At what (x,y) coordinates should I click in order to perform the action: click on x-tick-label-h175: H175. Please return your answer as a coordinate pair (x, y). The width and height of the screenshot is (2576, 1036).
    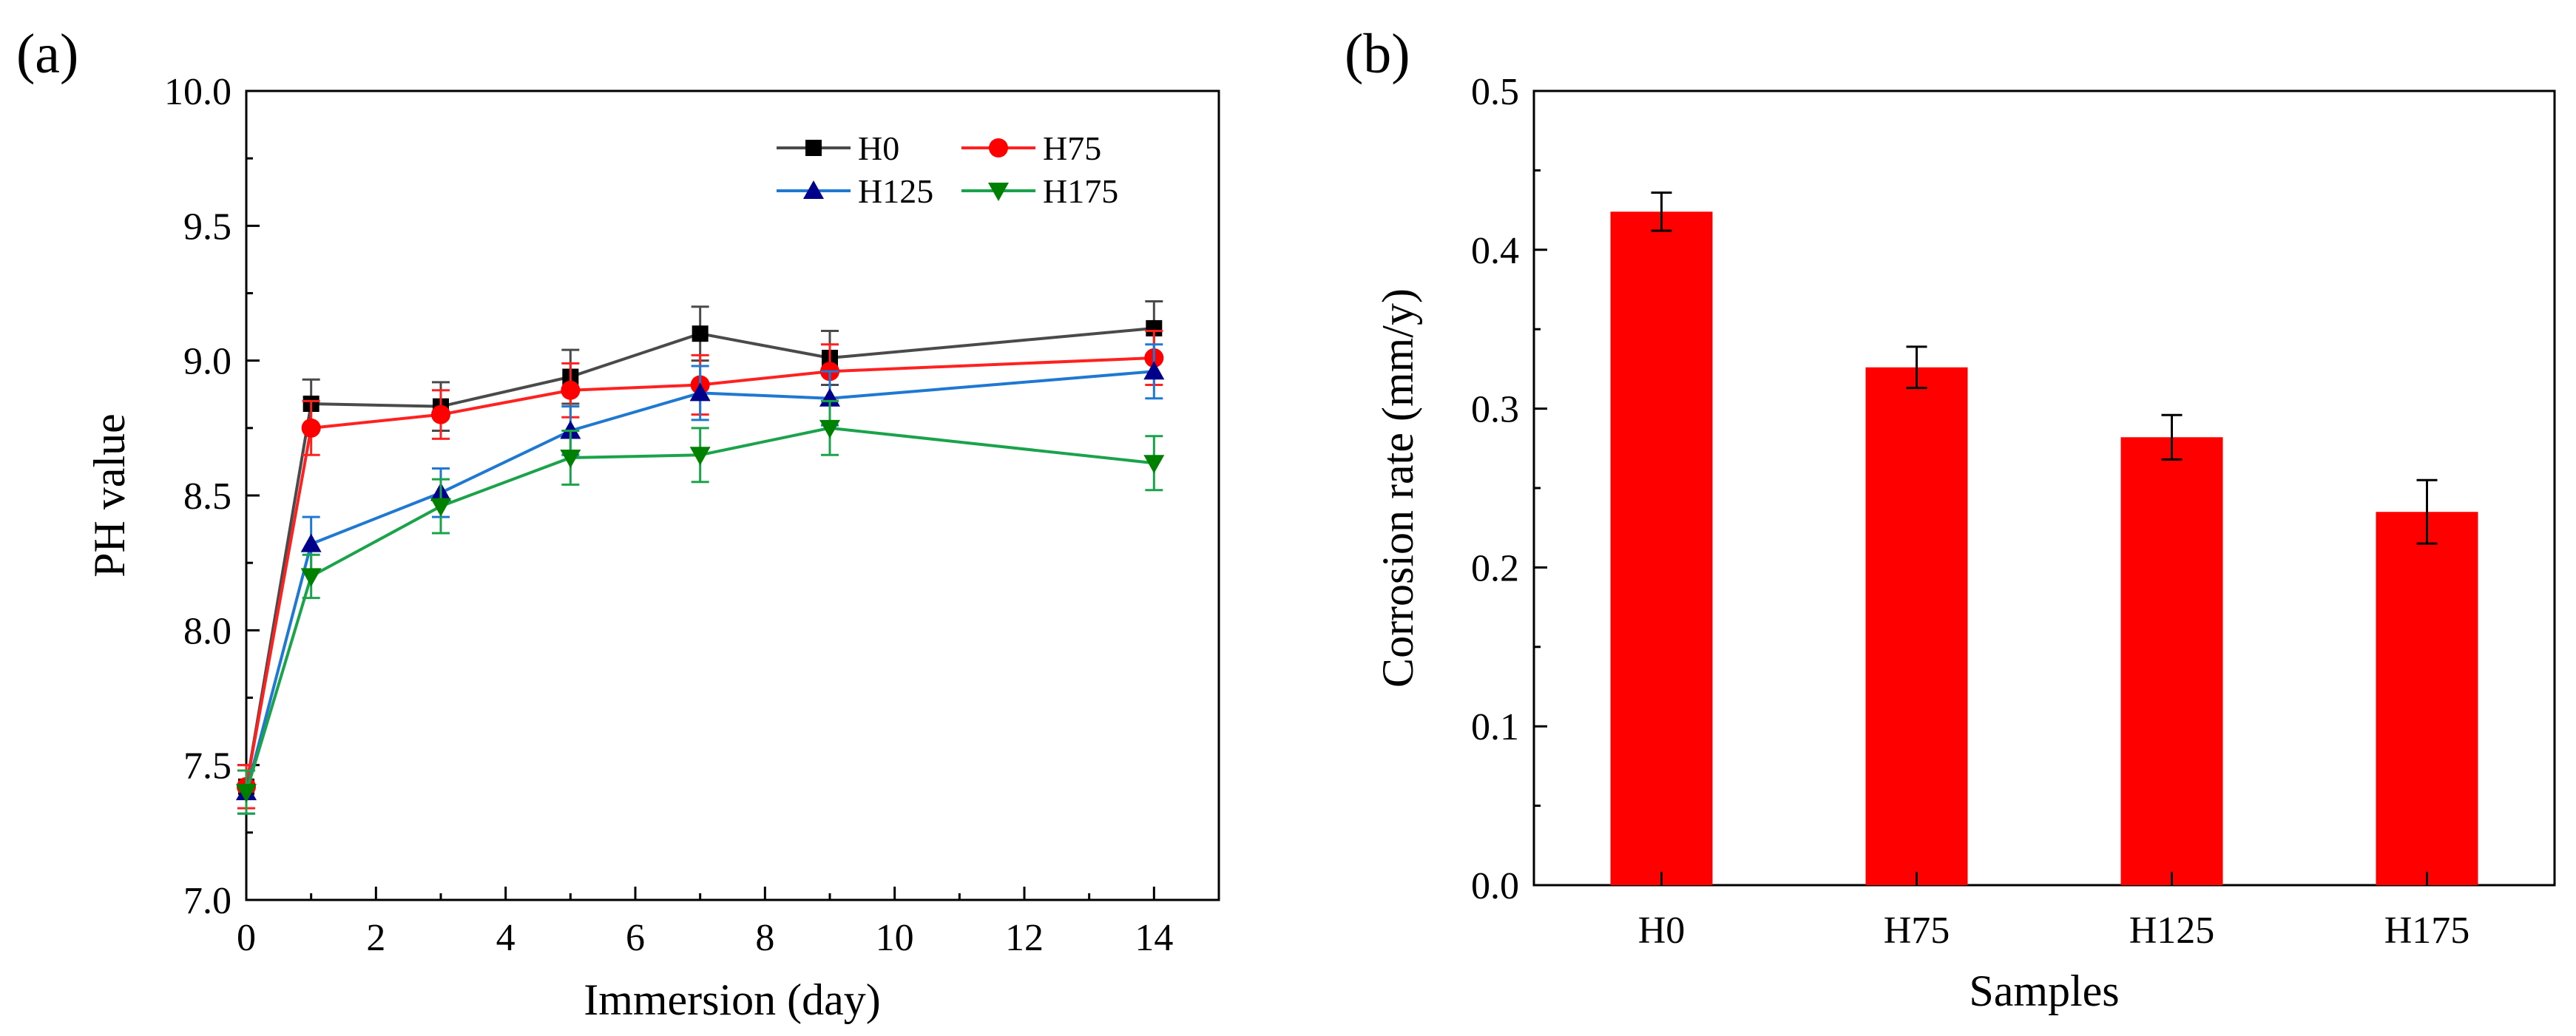
    Looking at the image, I should click on (2427, 931).